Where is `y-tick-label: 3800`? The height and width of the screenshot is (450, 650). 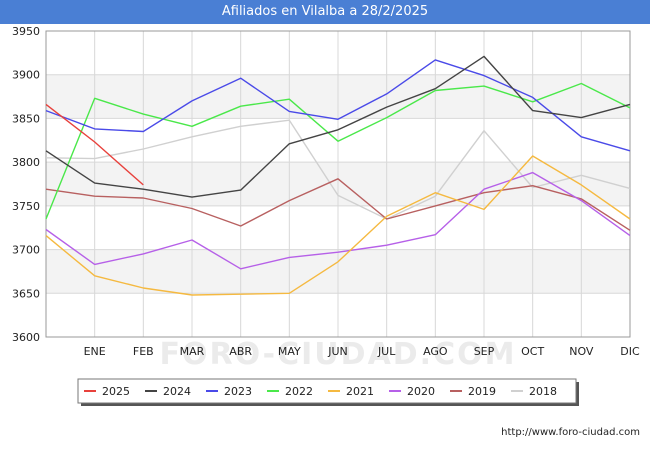
y-tick-label: 3800 is located at coordinates (26, 162).